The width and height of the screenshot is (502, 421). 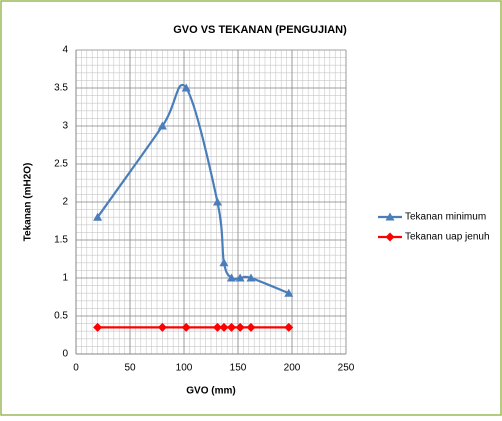 What do you see at coordinates (130, 368) in the screenshot?
I see `x-tick-label: 50` at bounding box center [130, 368].